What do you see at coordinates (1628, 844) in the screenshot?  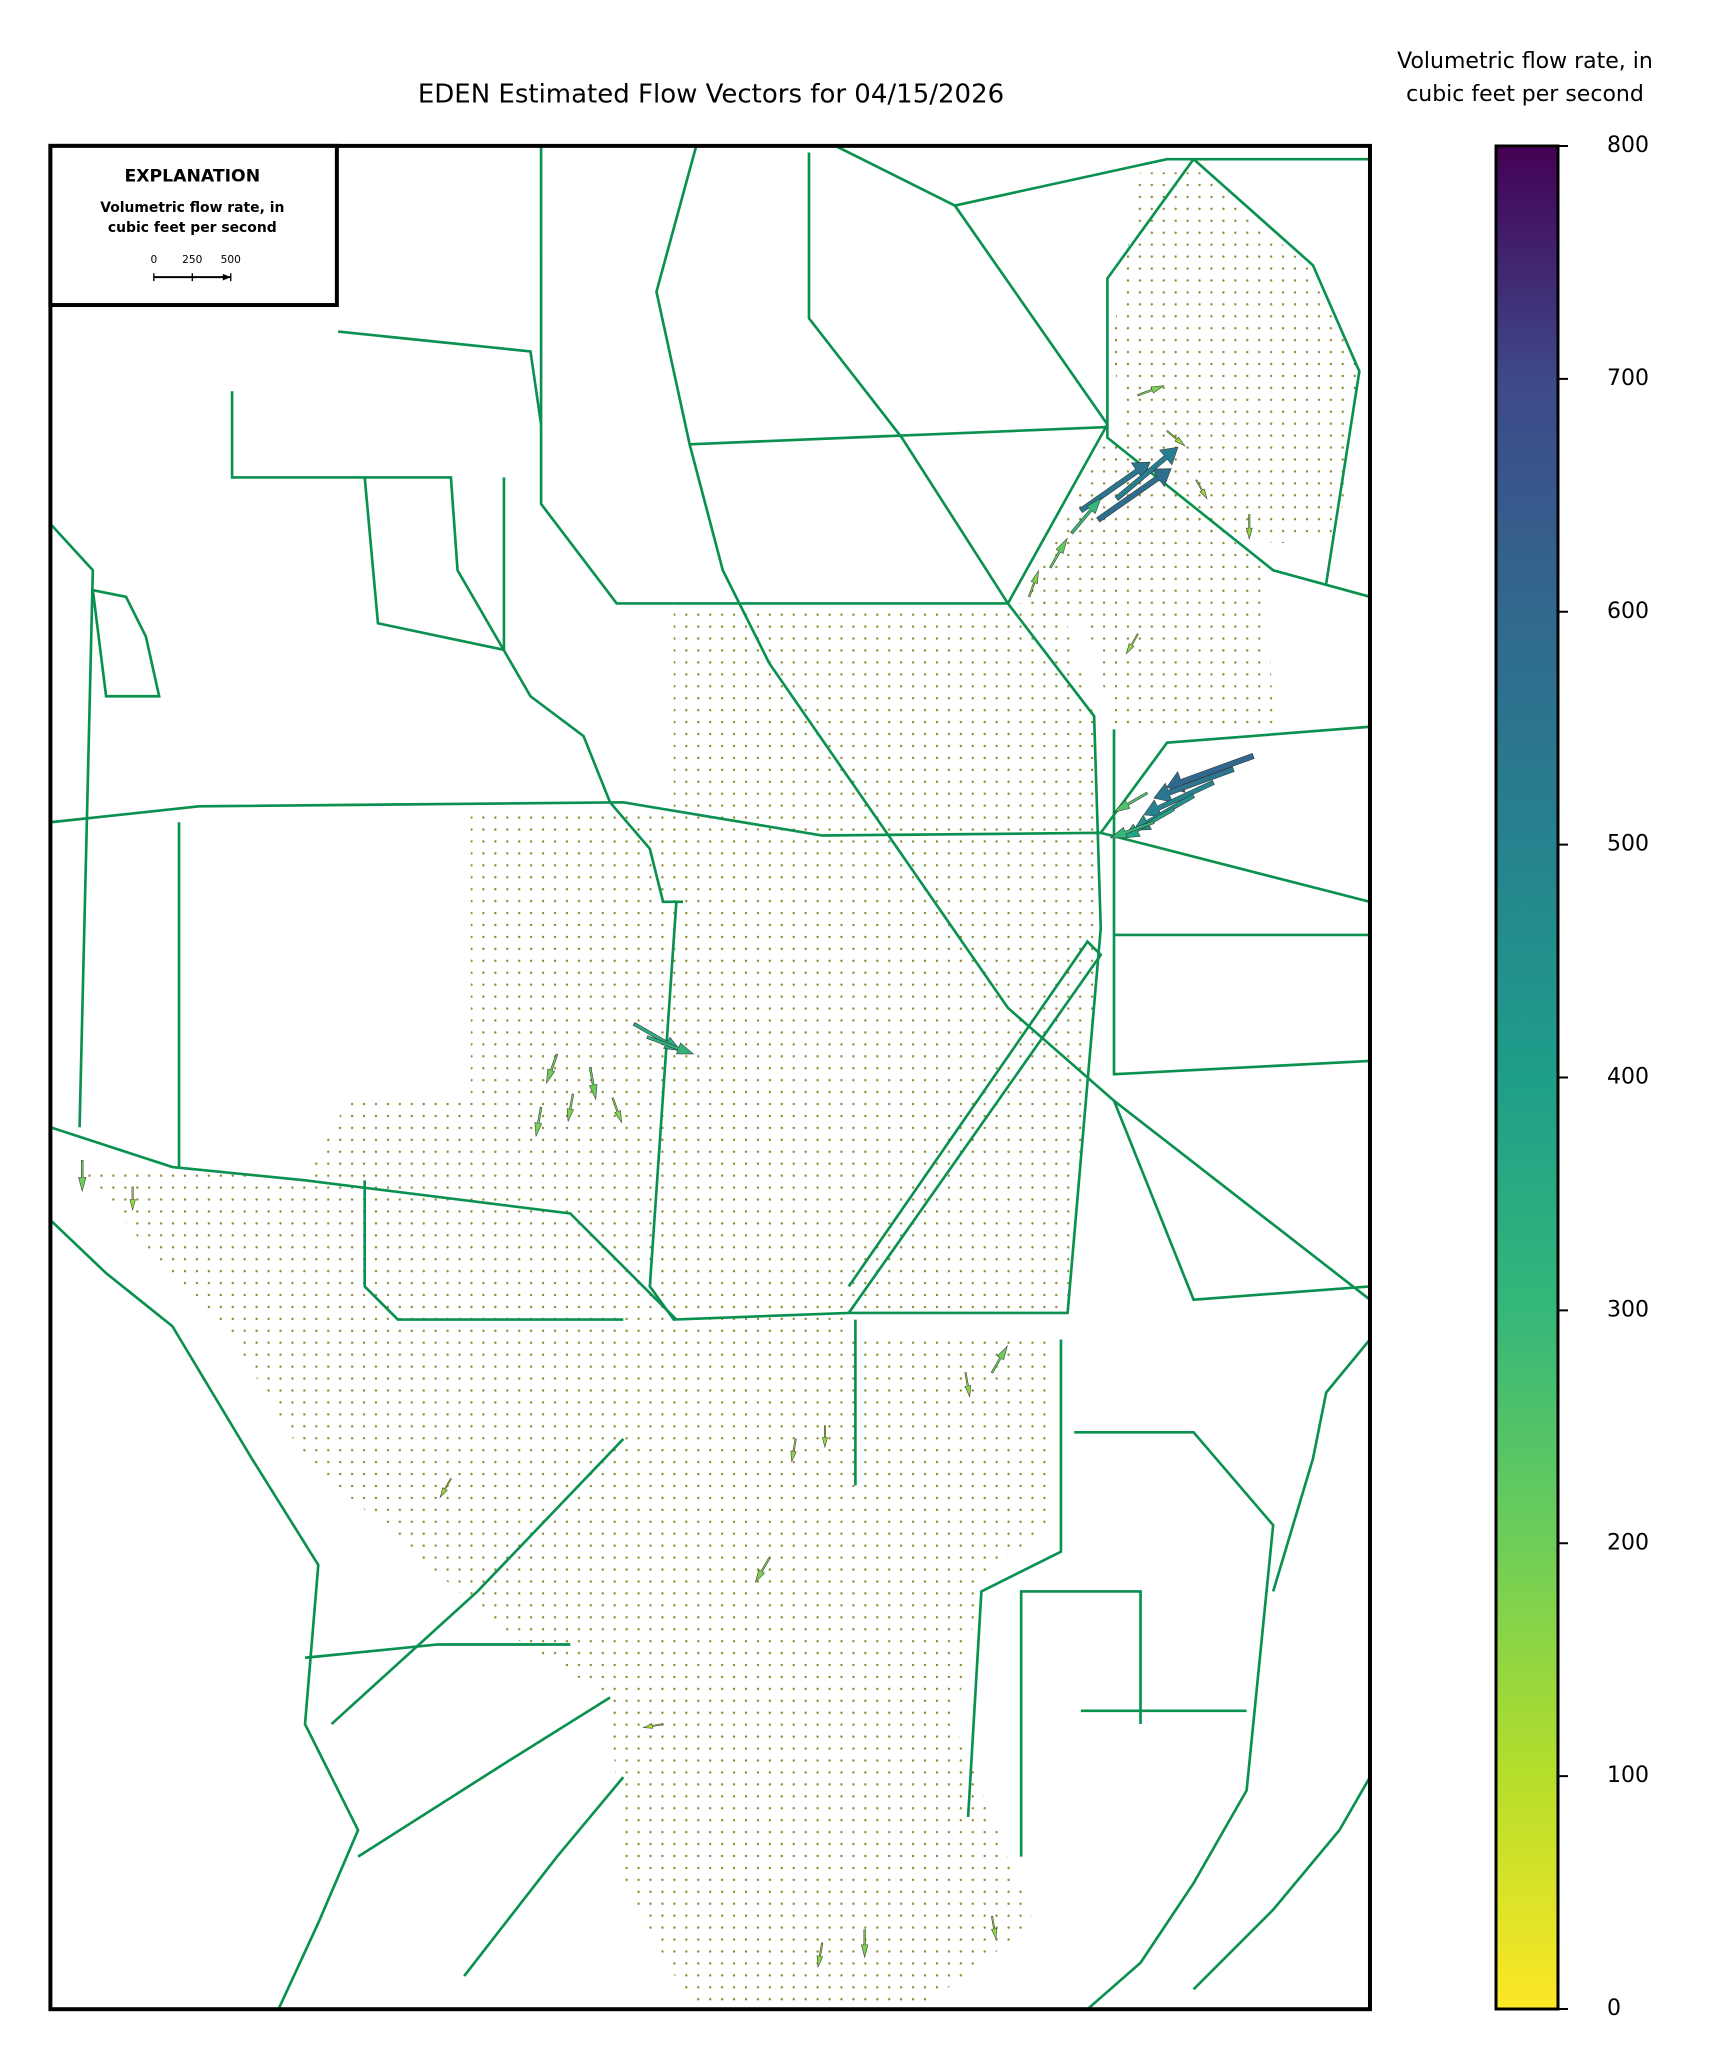 I see `colorbar-tick-label: 500` at bounding box center [1628, 844].